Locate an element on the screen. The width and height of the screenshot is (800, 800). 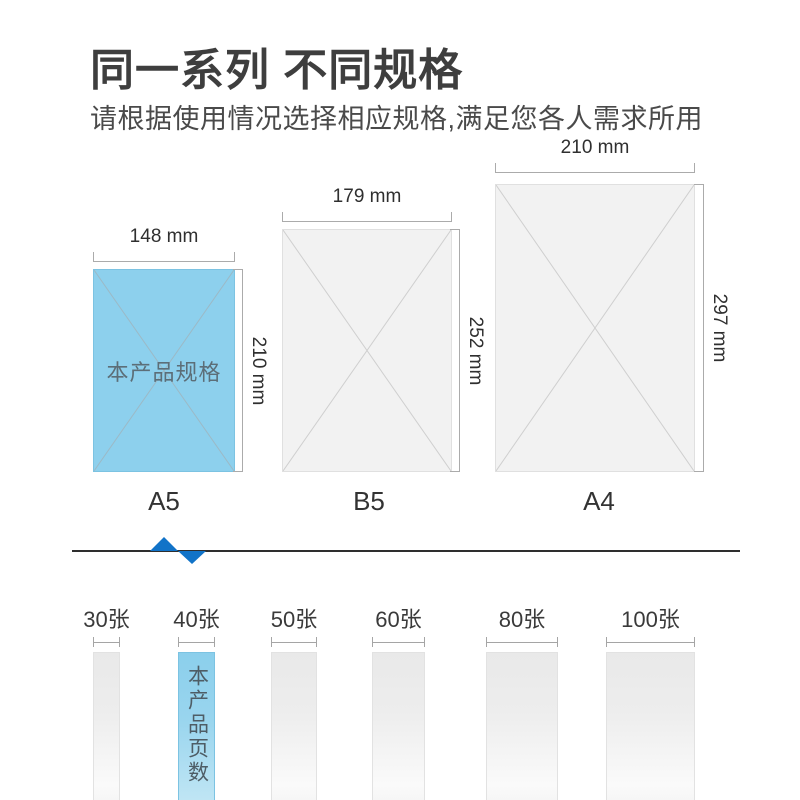
paper-name-a4: A4 is located at coordinates (599, 501).